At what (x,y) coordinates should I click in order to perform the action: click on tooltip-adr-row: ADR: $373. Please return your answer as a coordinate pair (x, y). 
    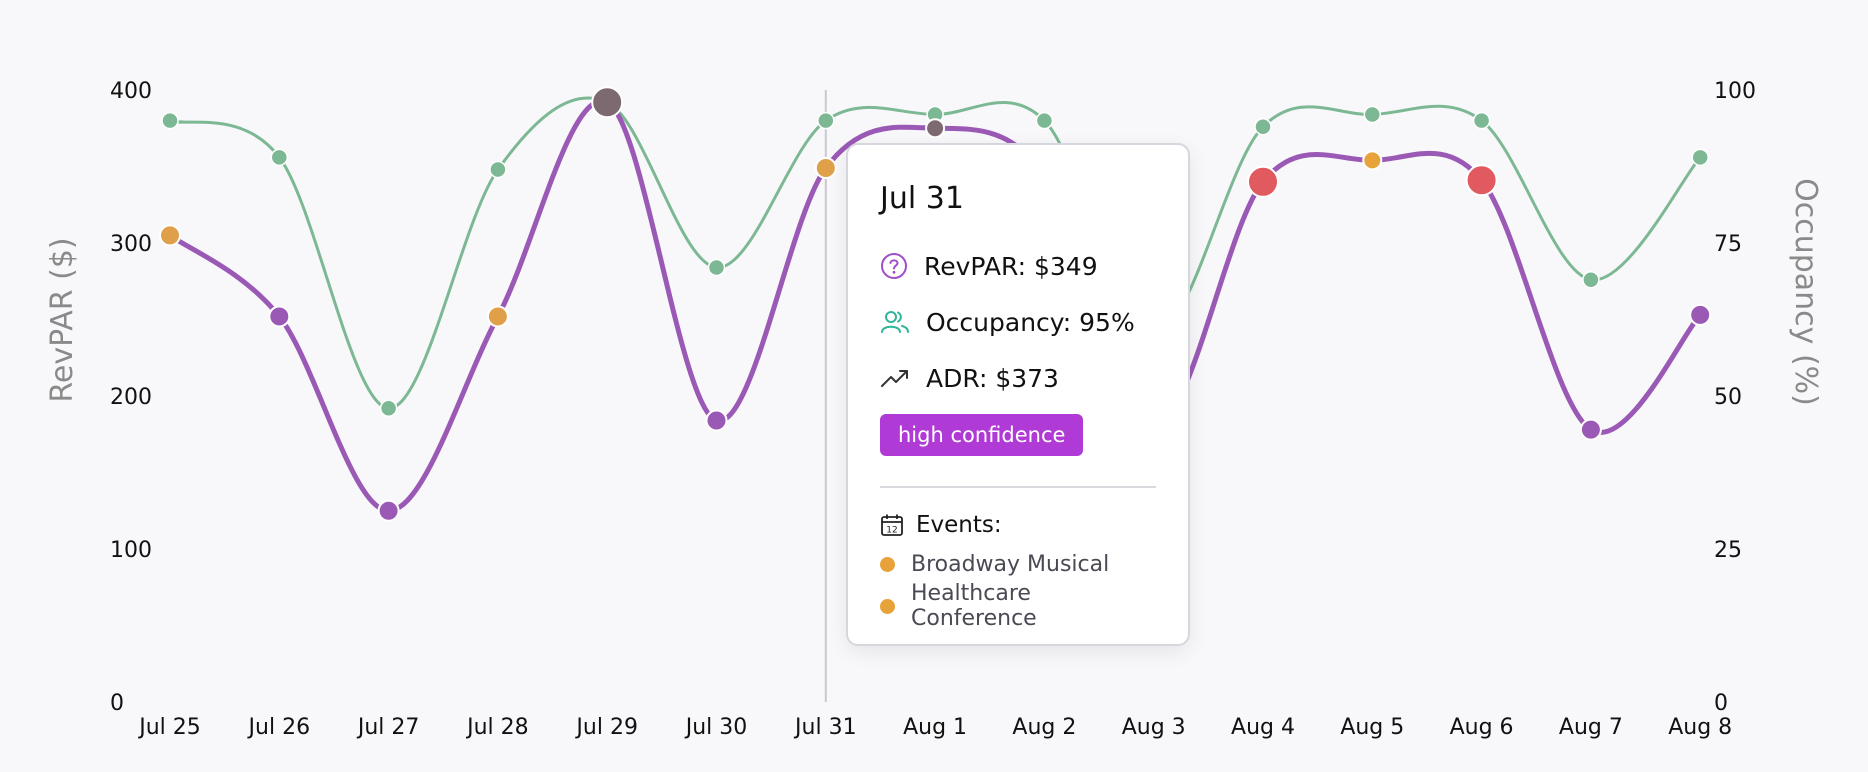
    Looking at the image, I should click on (1018, 378).